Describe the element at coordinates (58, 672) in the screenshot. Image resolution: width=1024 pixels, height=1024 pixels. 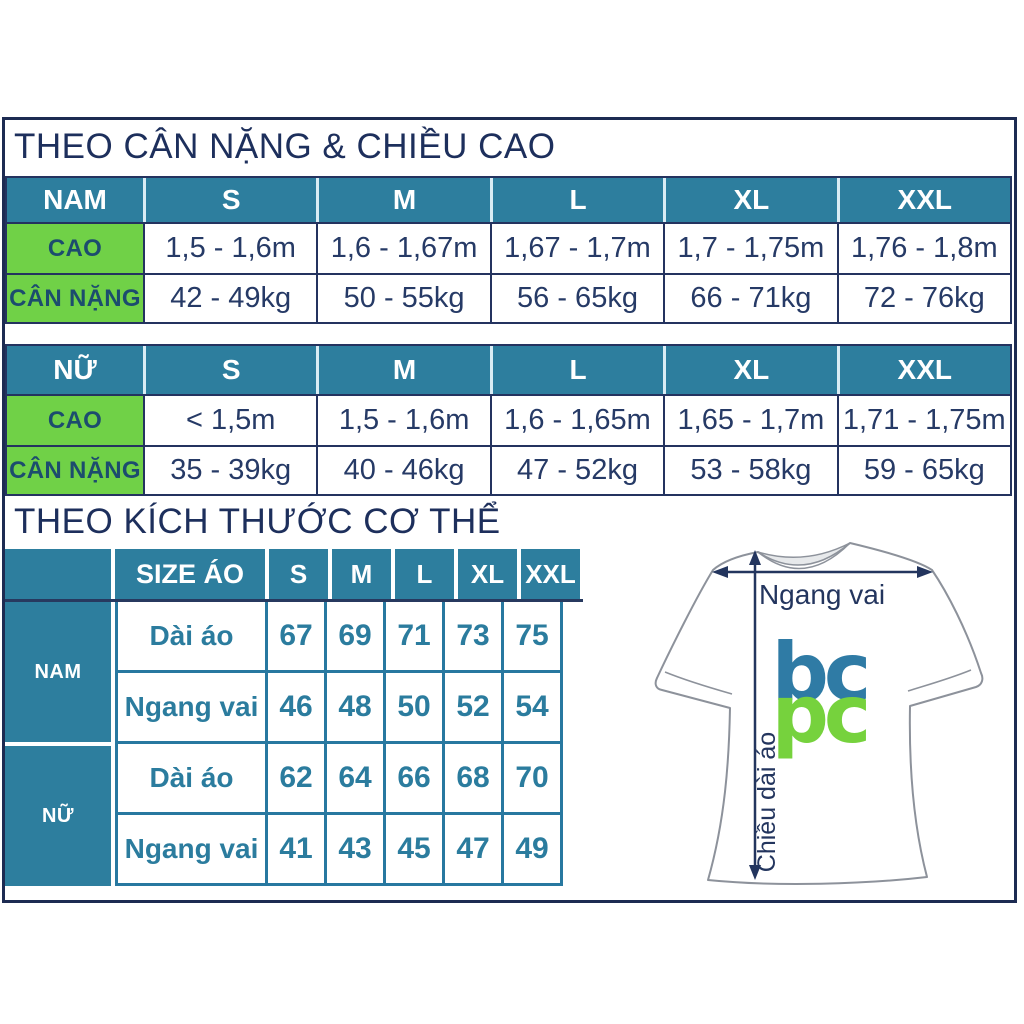
I see `group-label-men: NAM` at that location.